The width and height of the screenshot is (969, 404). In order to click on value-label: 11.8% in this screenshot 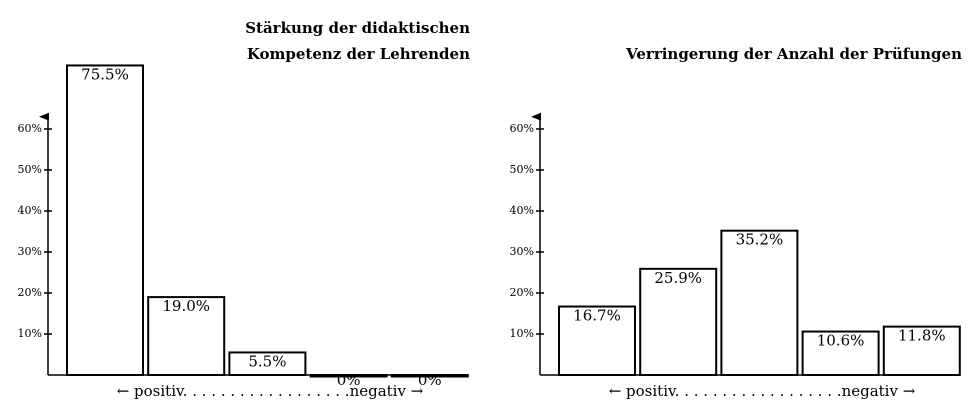, I will do `click(922, 336)`.